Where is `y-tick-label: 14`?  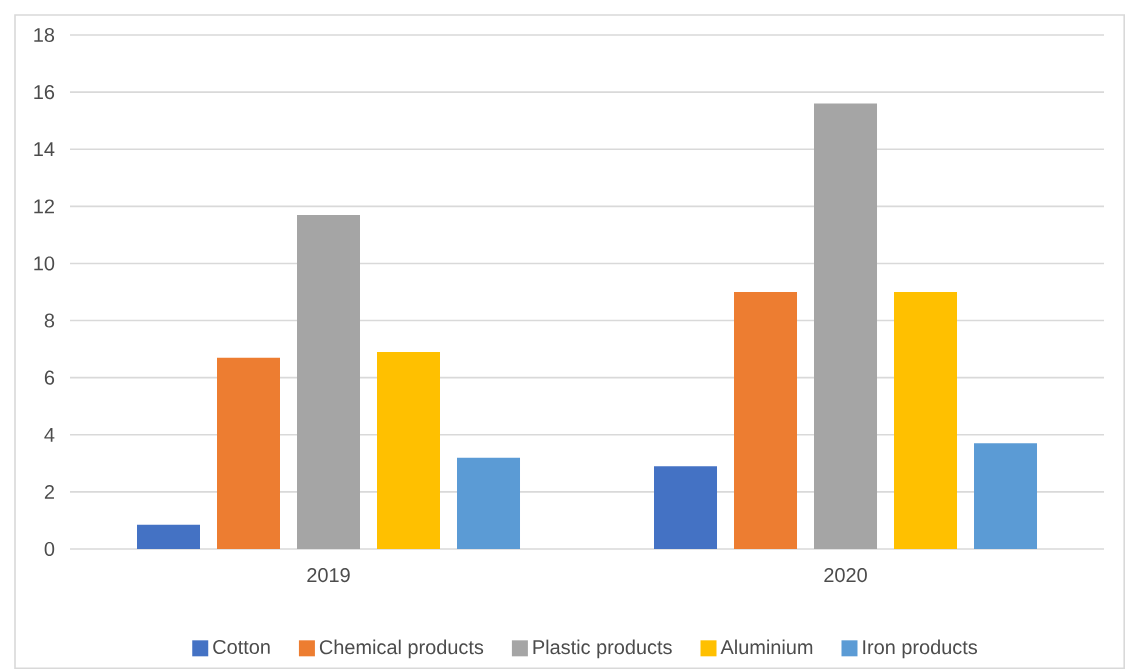
y-tick-label: 14 is located at coordinates (44, 149).